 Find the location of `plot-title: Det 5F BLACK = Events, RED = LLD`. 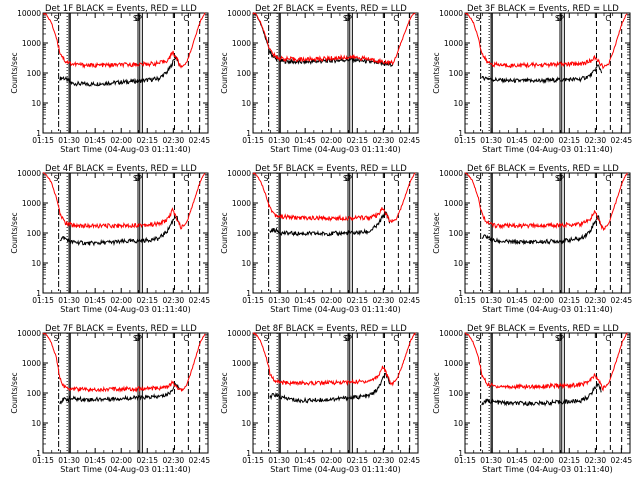

plot-title: Det 5F BLACK = Events, RED = LLD is located at coordinates (331, 169).